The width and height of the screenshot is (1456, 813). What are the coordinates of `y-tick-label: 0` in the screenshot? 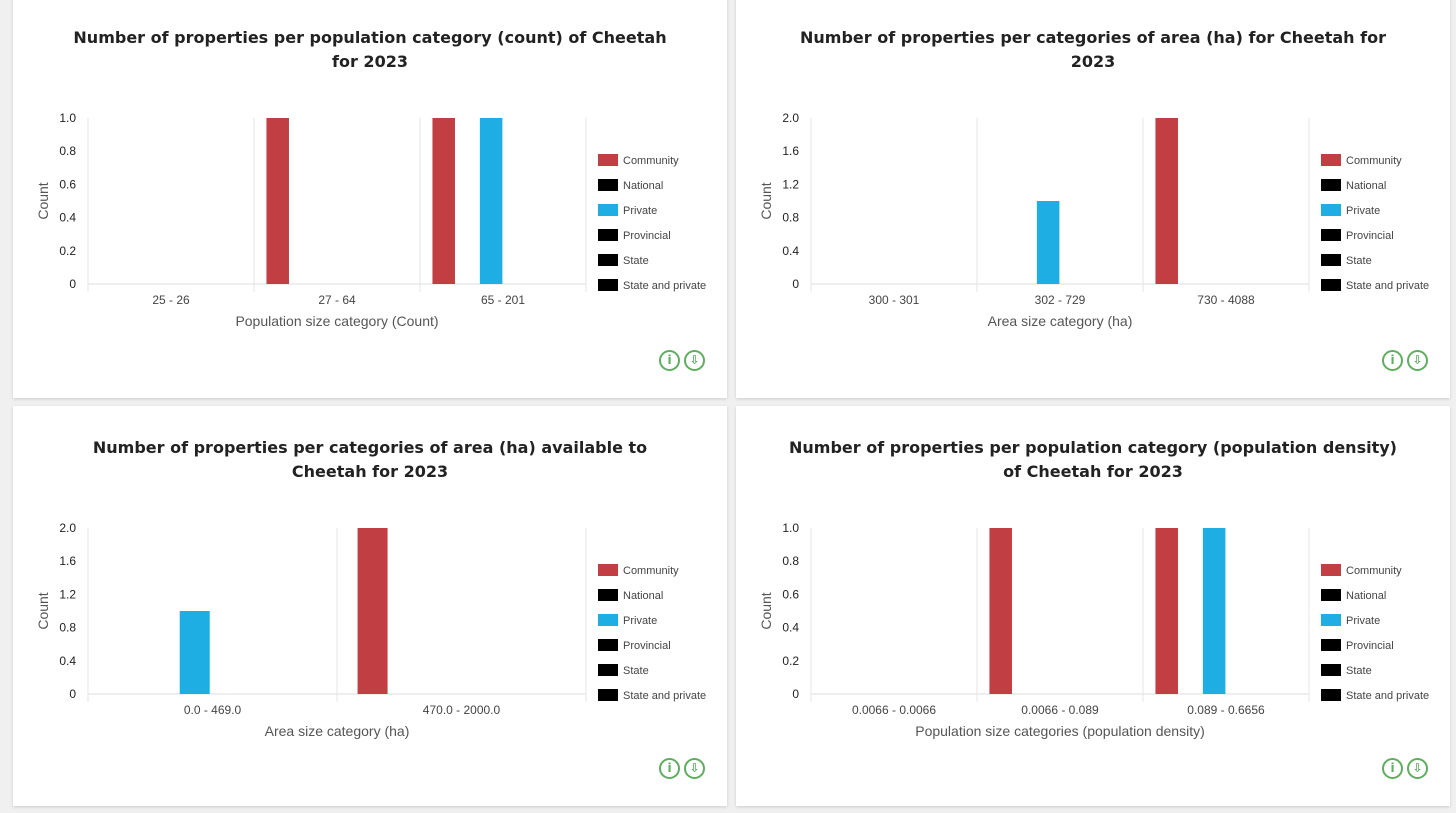 It's located at (795, 284).